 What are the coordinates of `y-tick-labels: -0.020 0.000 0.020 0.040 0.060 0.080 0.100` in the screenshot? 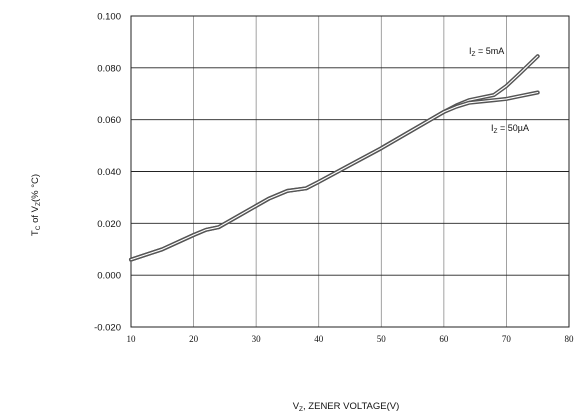 It's located at (107, 173).